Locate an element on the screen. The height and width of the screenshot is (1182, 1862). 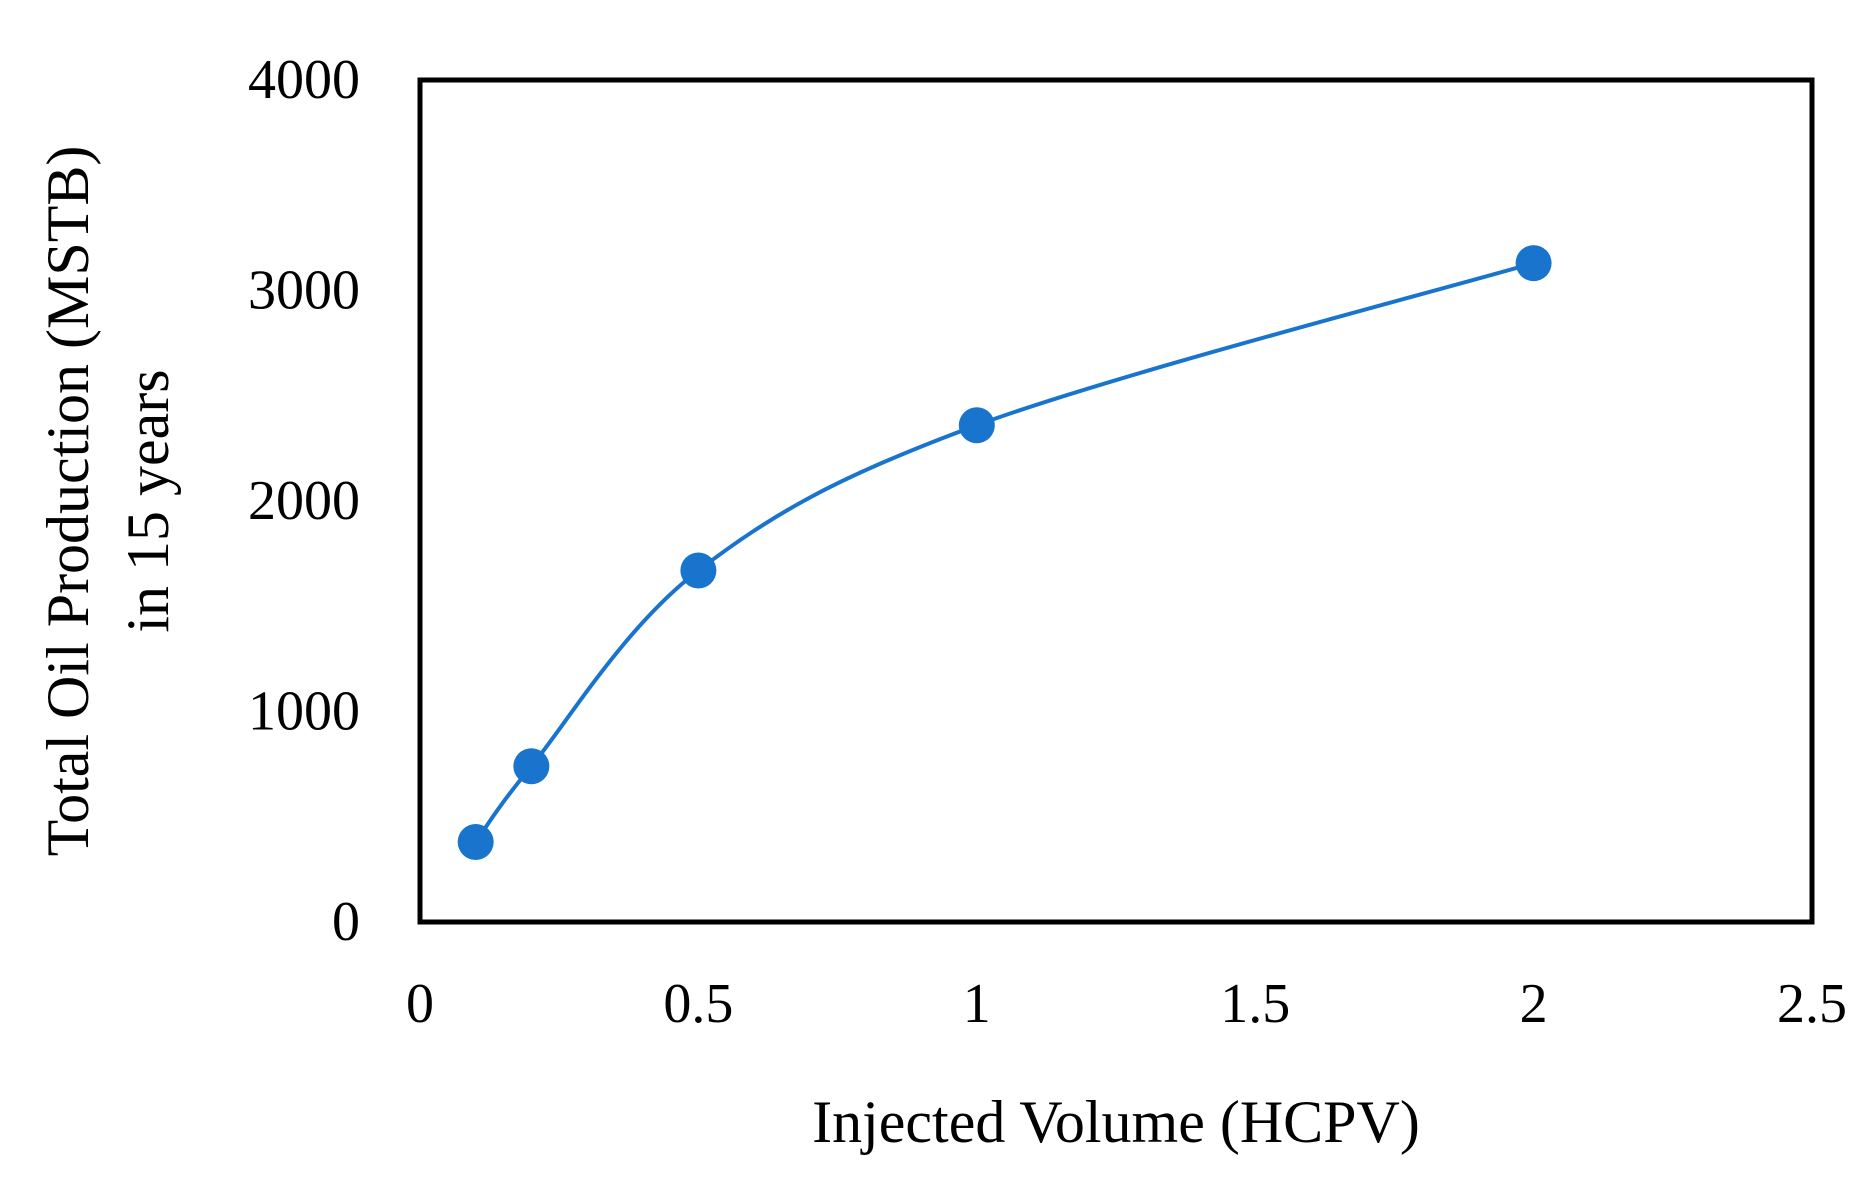
y-axis-ticks: 0 1000 2000 3000 4000 is located at coordinates (304, 501).